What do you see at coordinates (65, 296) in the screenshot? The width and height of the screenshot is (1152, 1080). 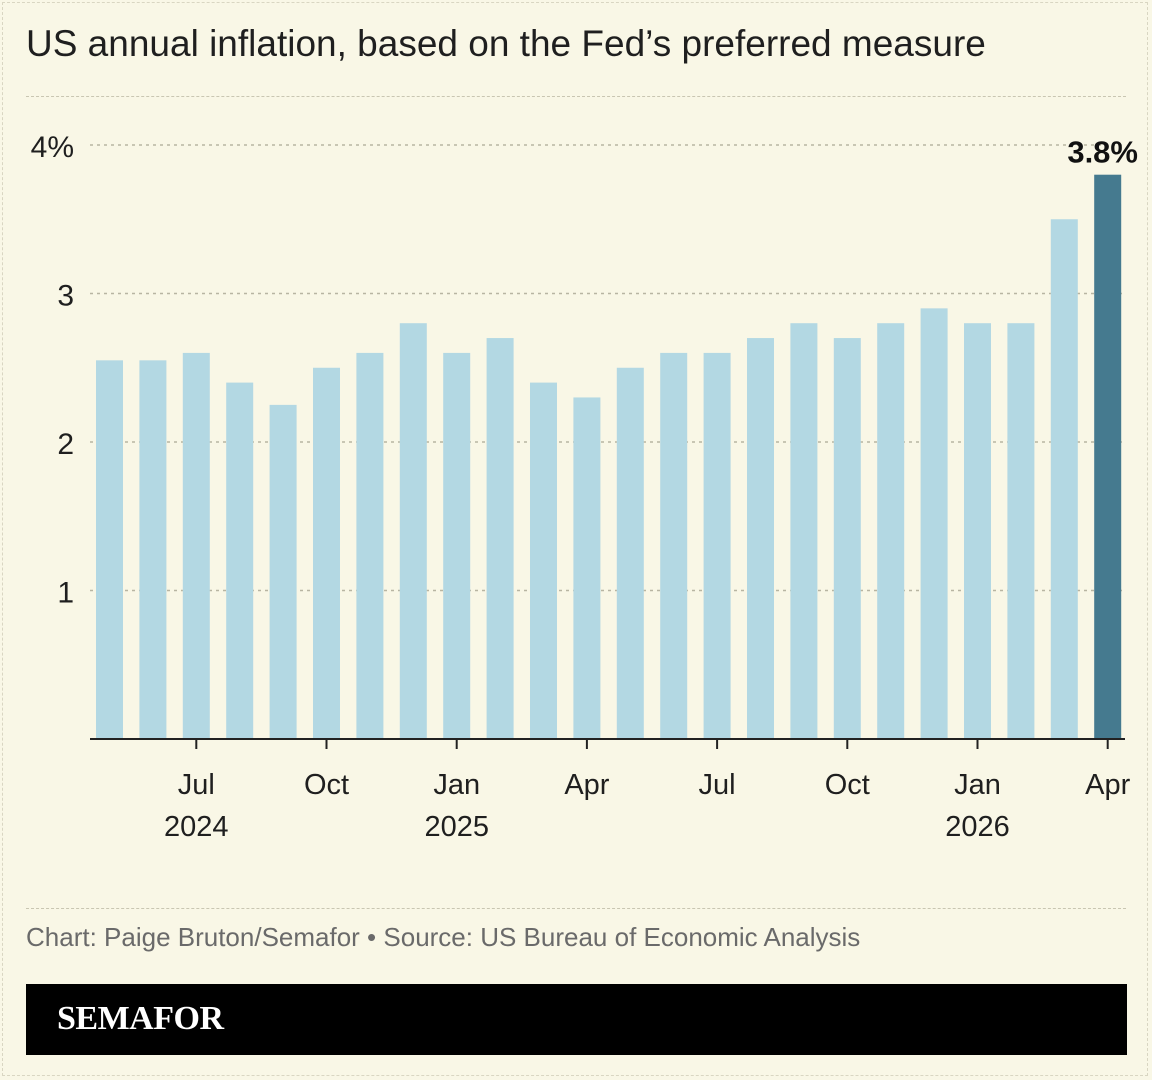 I see `y-tick-label: 3` at bounding box center [65, 296].